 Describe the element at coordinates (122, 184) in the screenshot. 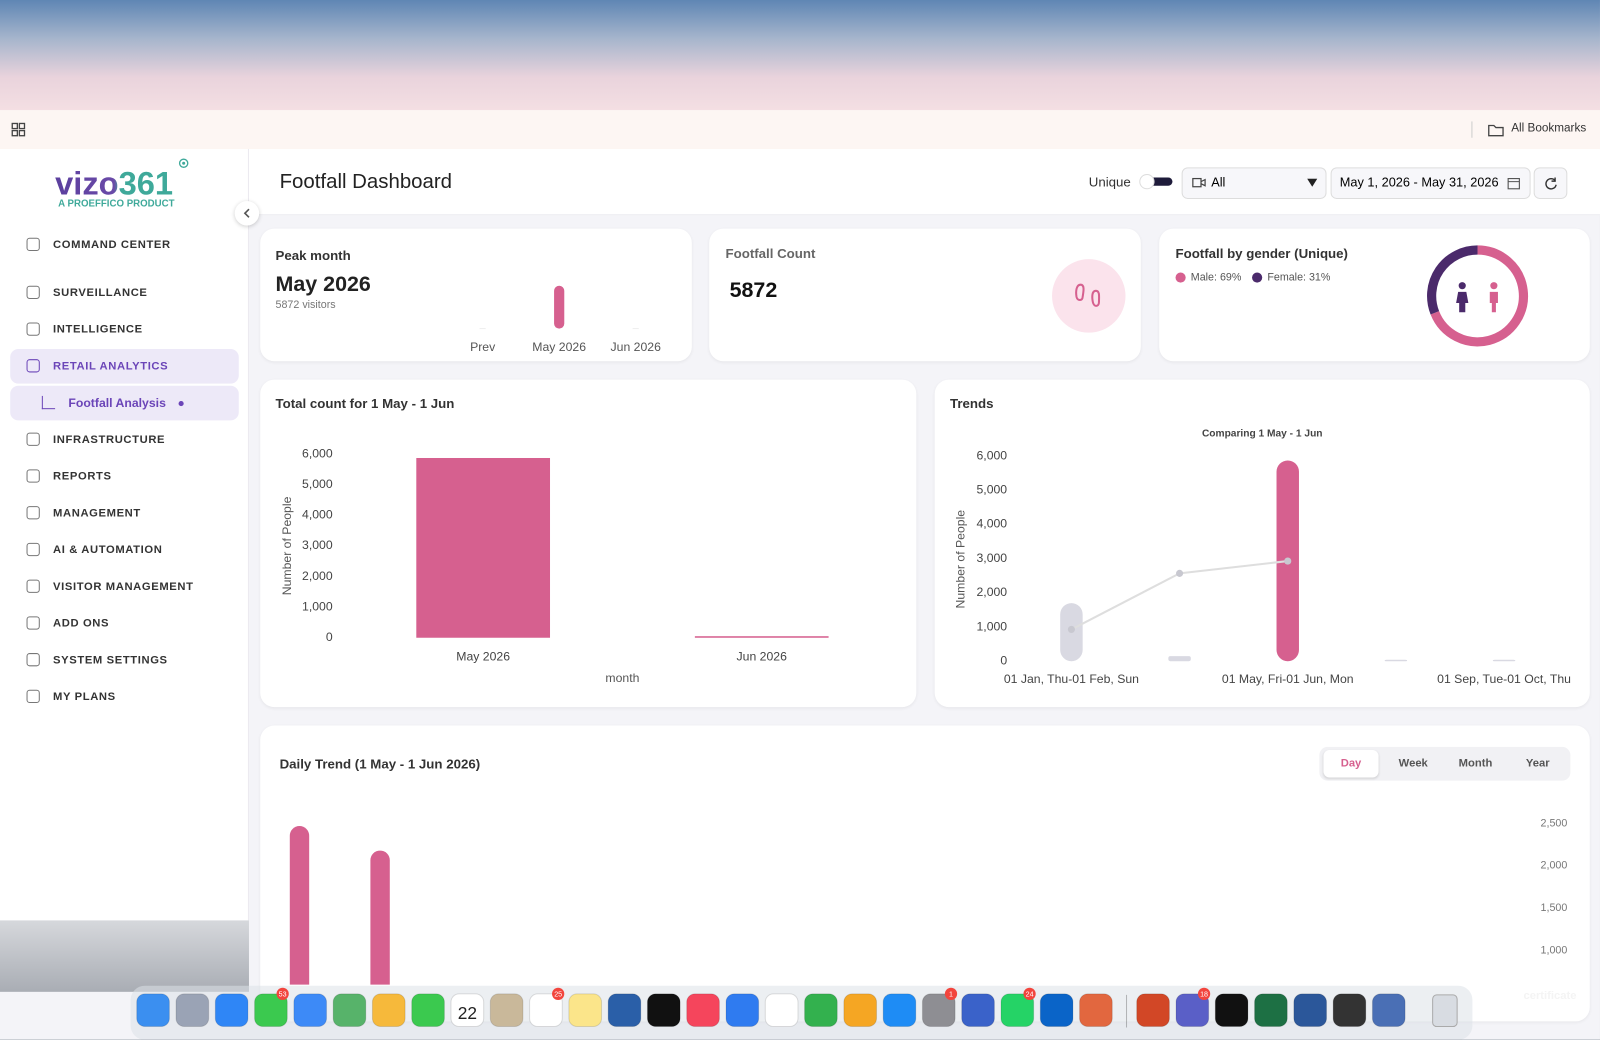

I see `logo: vizo361 A PROEFFICO PRODUCT` at that location.